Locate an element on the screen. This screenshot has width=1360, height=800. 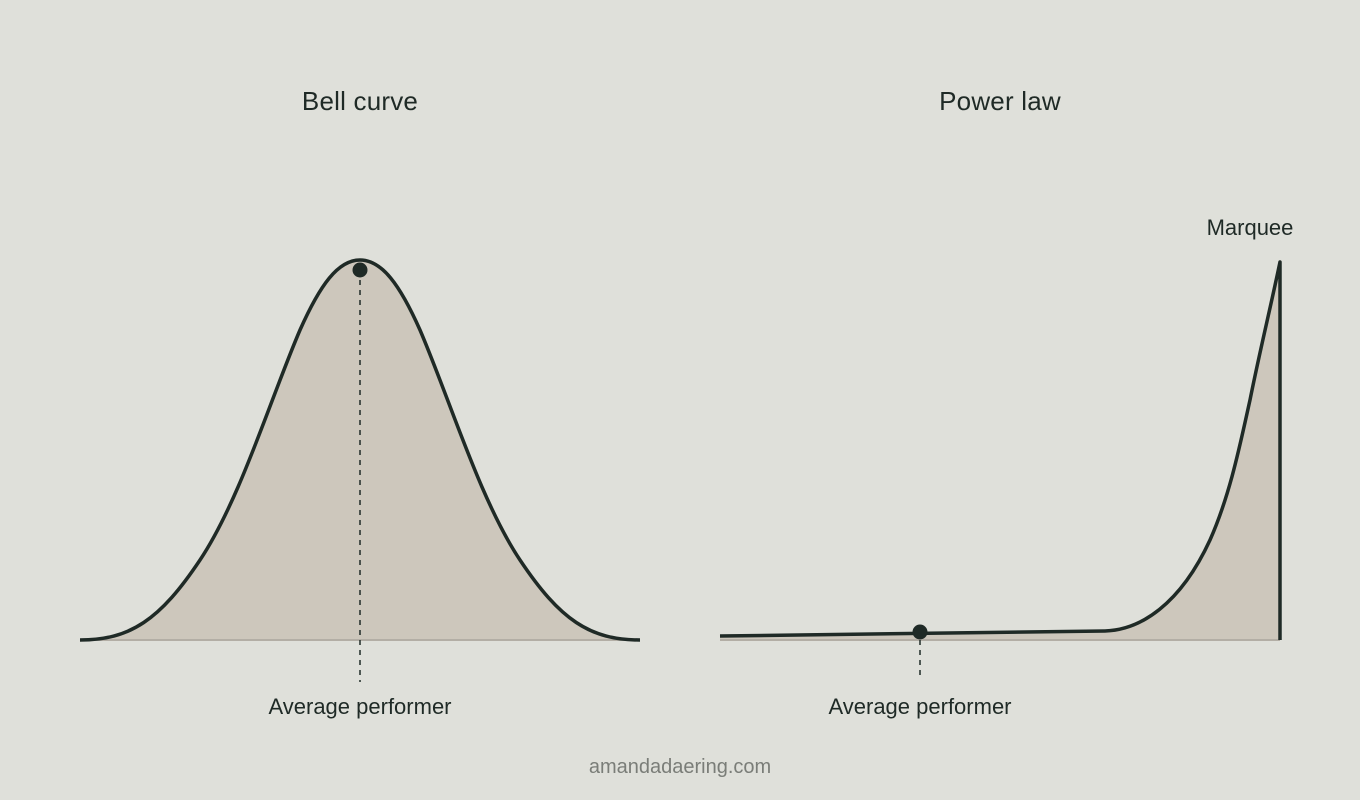
bell-curve-average-point is located at coordinates (360, 270).